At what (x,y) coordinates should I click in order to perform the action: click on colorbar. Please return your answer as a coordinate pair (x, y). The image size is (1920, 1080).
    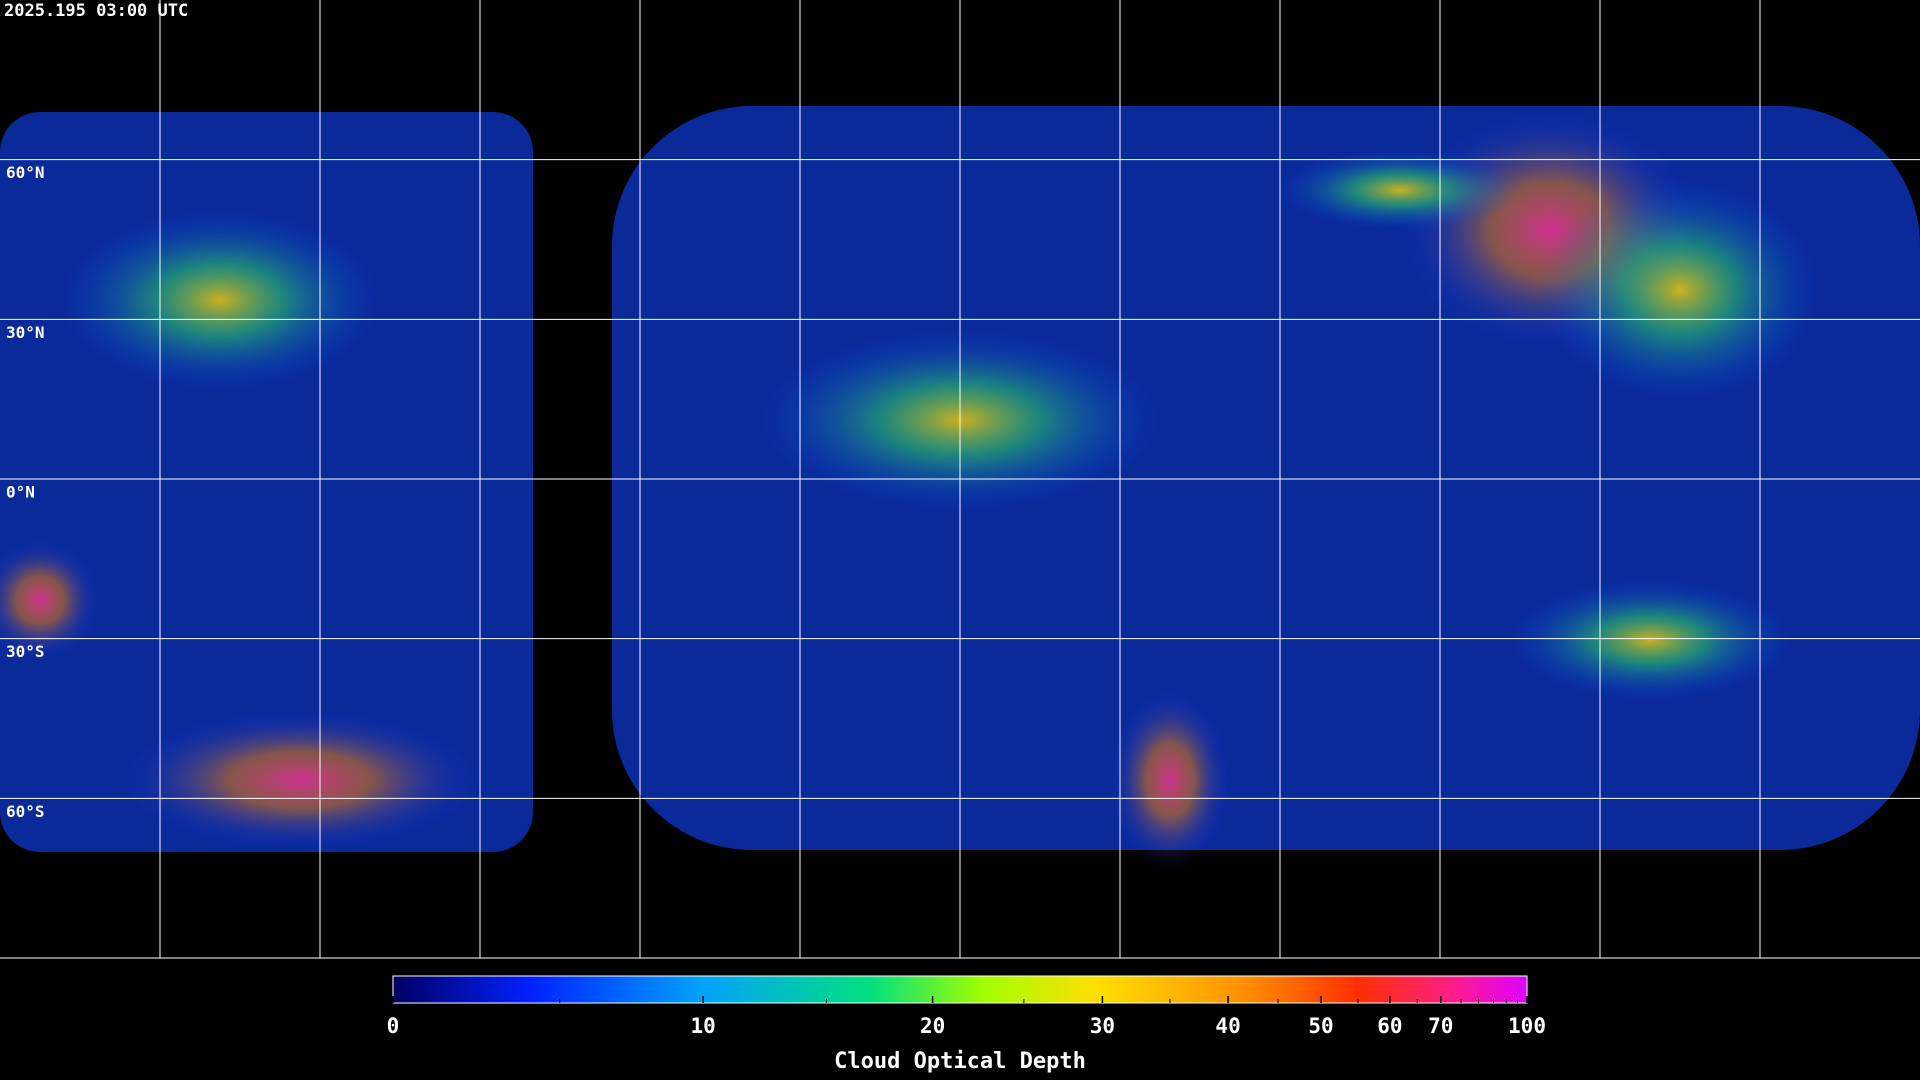
    Looking at the image, I should click on (960, 989).